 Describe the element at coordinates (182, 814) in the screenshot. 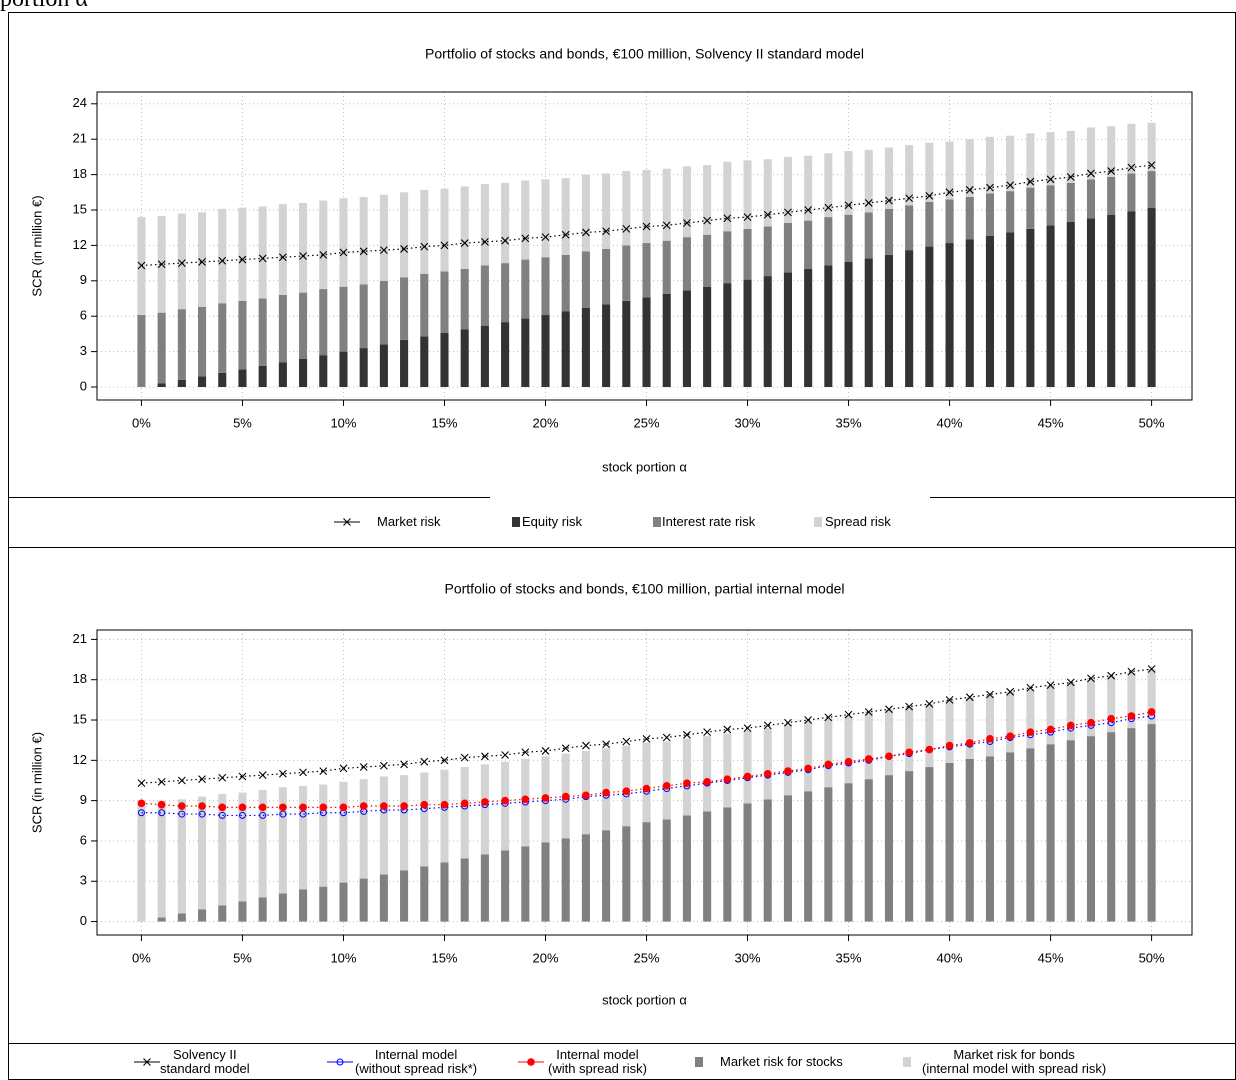

I see `marker-circle` at that location.